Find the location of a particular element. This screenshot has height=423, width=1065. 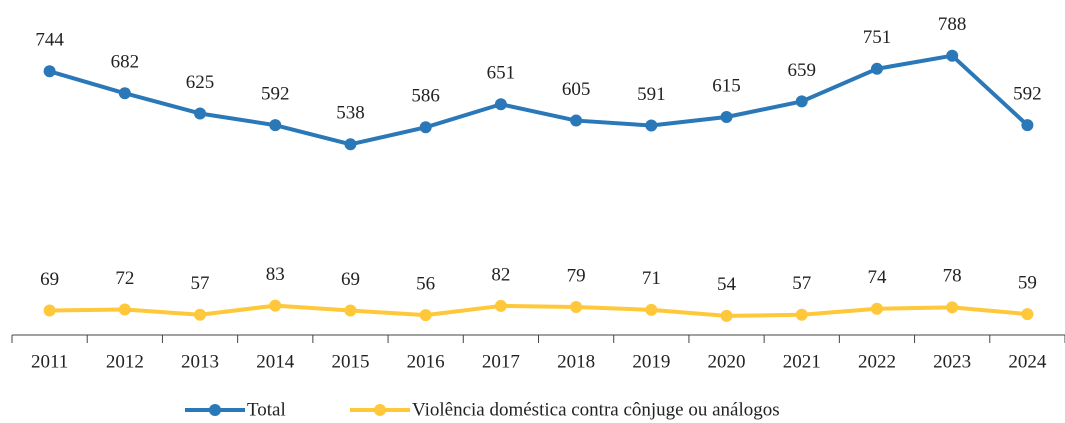

data-label: 82 is located at coordinates (500, 274).